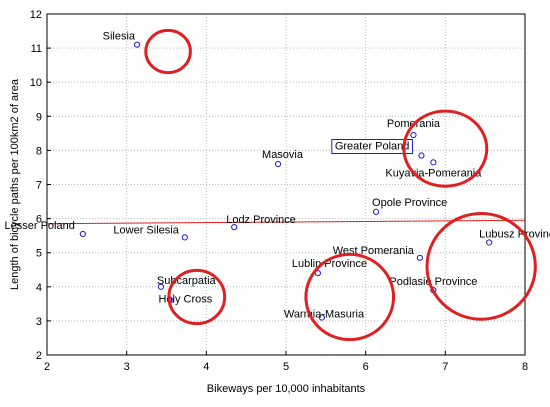 The width and height of the screenshot is (550, 407). Describe the element at coordinates (39, 288) in the screenshot. I see `y-tick-label: 4` at that location.